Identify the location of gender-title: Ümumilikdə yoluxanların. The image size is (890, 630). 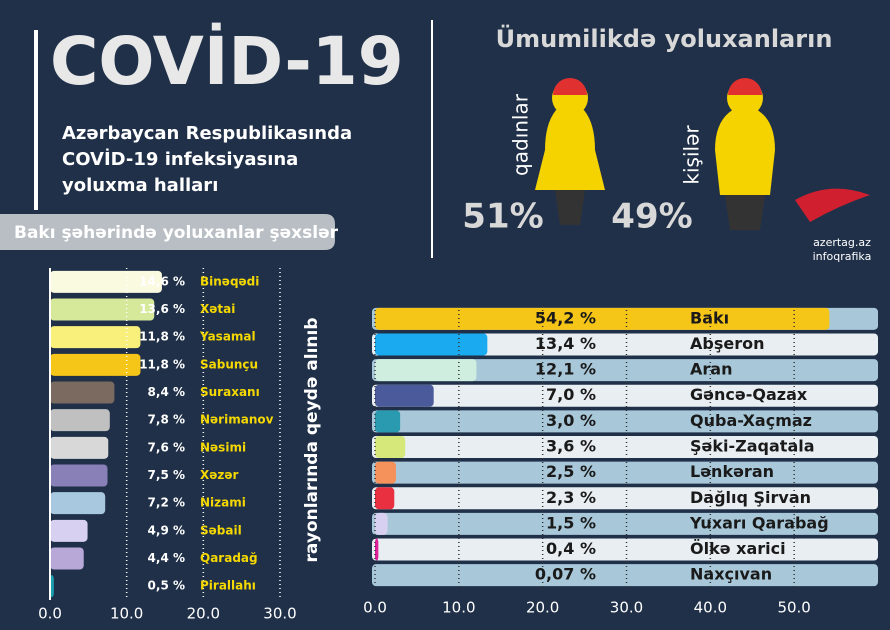
(664, 38).